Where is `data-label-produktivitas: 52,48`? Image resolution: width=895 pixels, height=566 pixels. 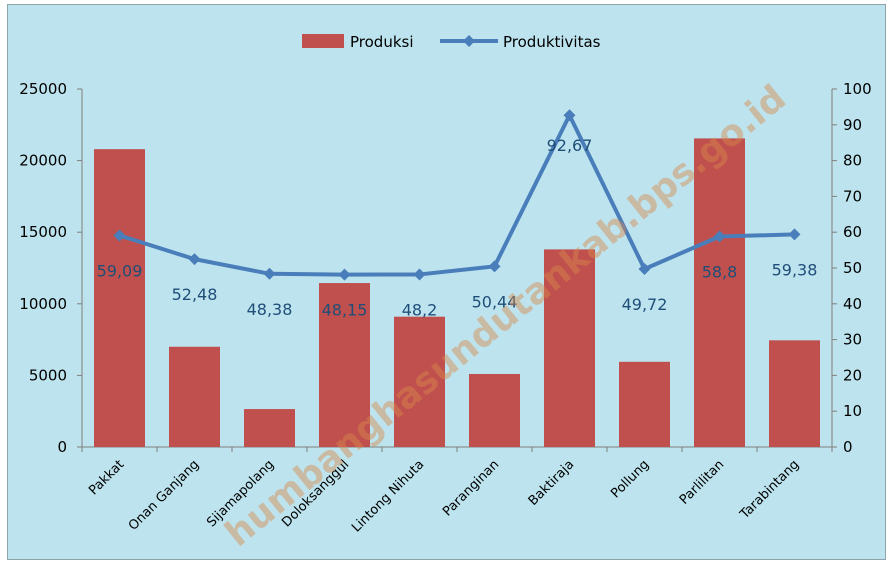
data-label-produktivitas: 52,48 is located at coordinates (195, 294).